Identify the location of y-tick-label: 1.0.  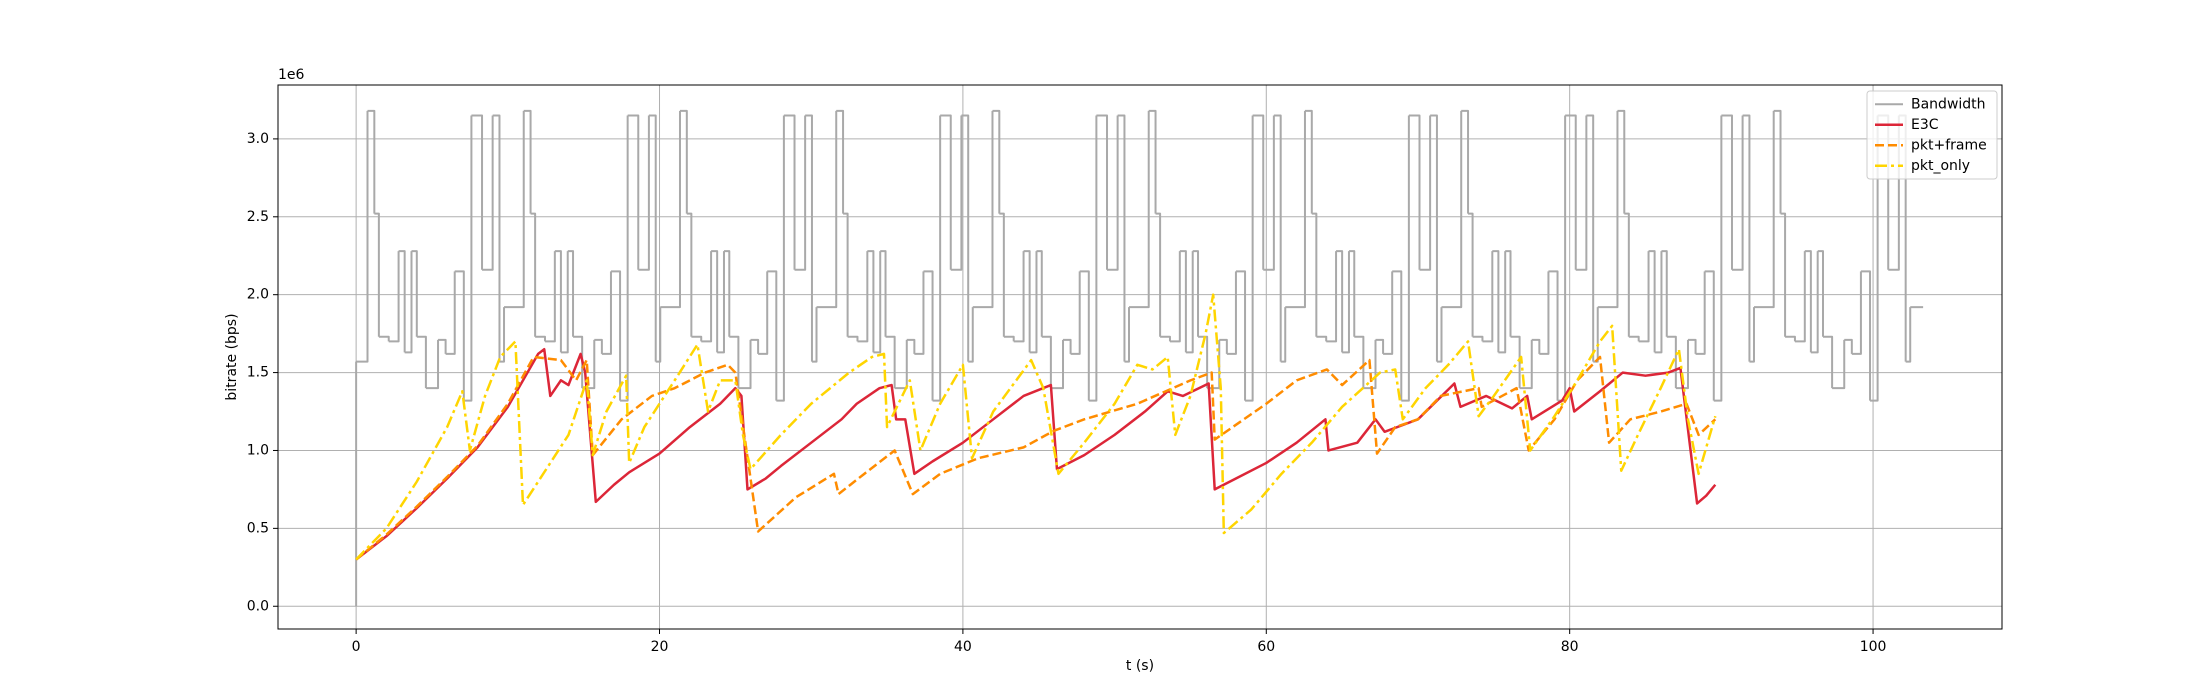
(258, 450).